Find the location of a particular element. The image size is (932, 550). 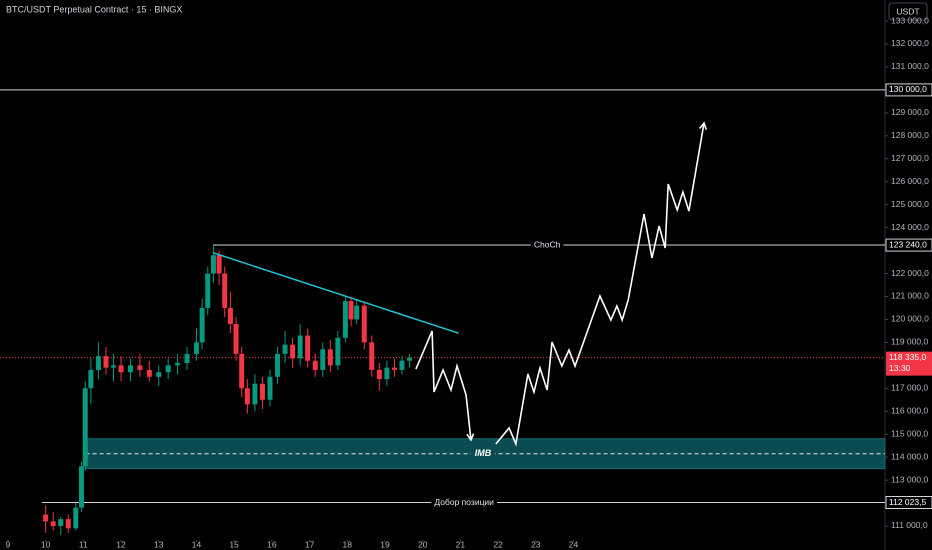

countdown-label: 13:30 is located at coordinates (900, 368).